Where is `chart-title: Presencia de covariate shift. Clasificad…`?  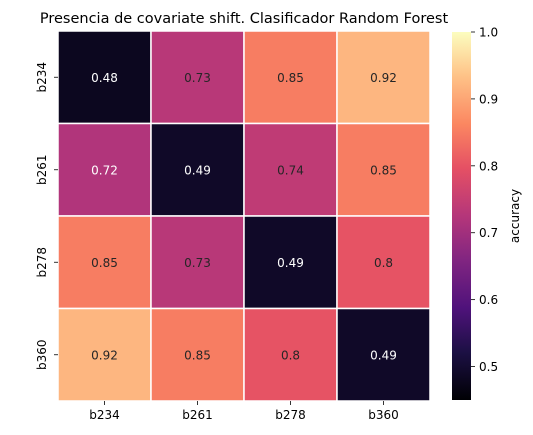
chart-title: Presencia de covariate shift. Clasificad… is located at coordinates (244, 19).